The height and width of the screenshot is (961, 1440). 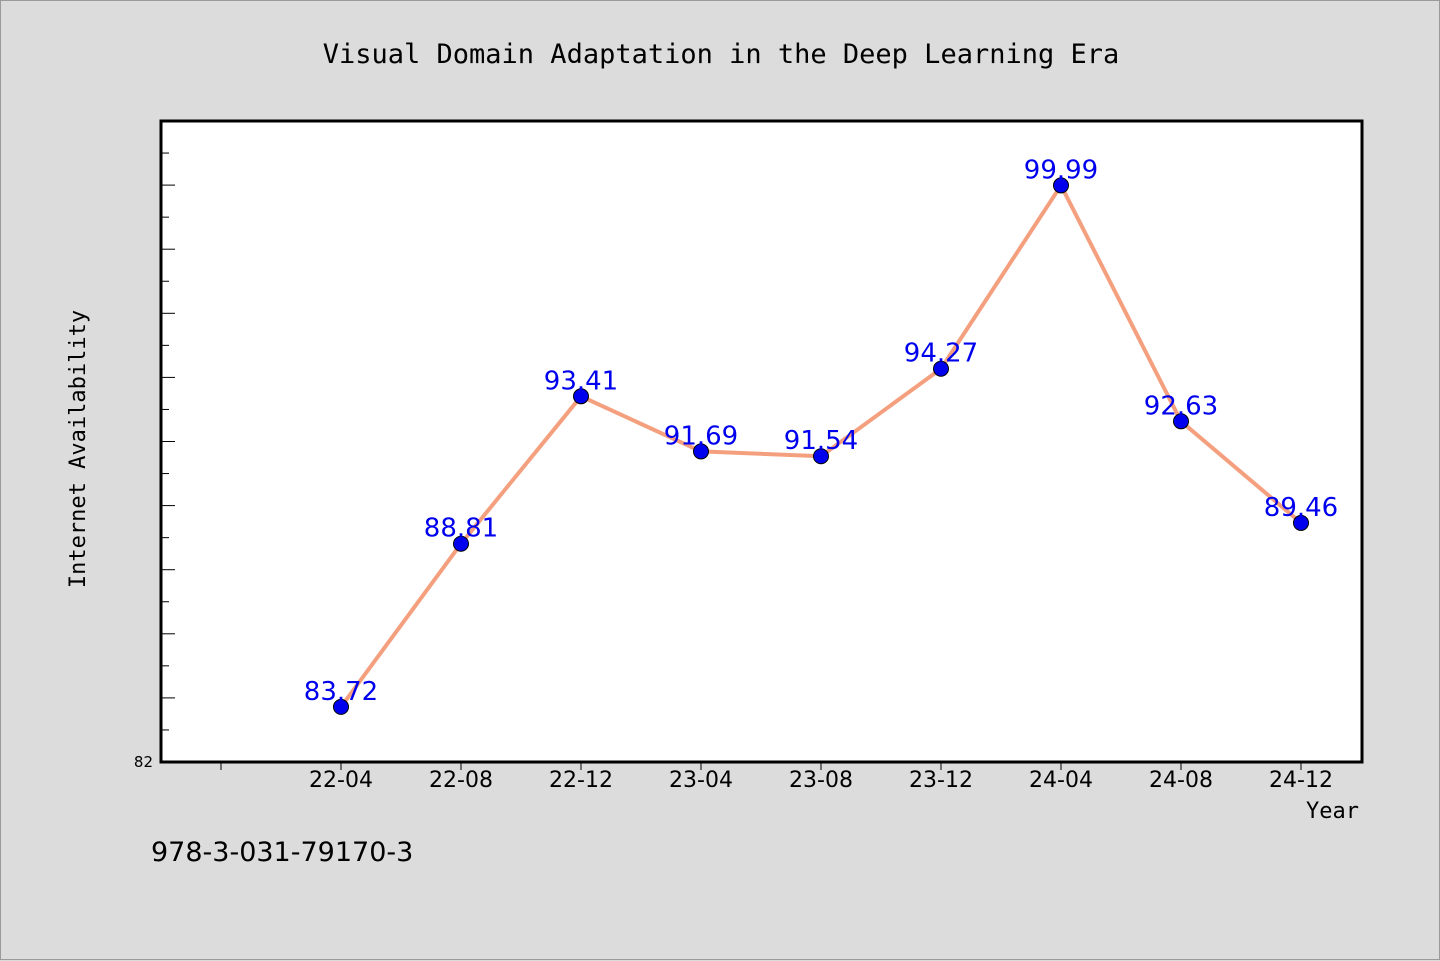 What do you see at coordinates (1301, 508) in the screenshot?
I see `data-value-label: 89.46` at bounding box center [1301, 508].